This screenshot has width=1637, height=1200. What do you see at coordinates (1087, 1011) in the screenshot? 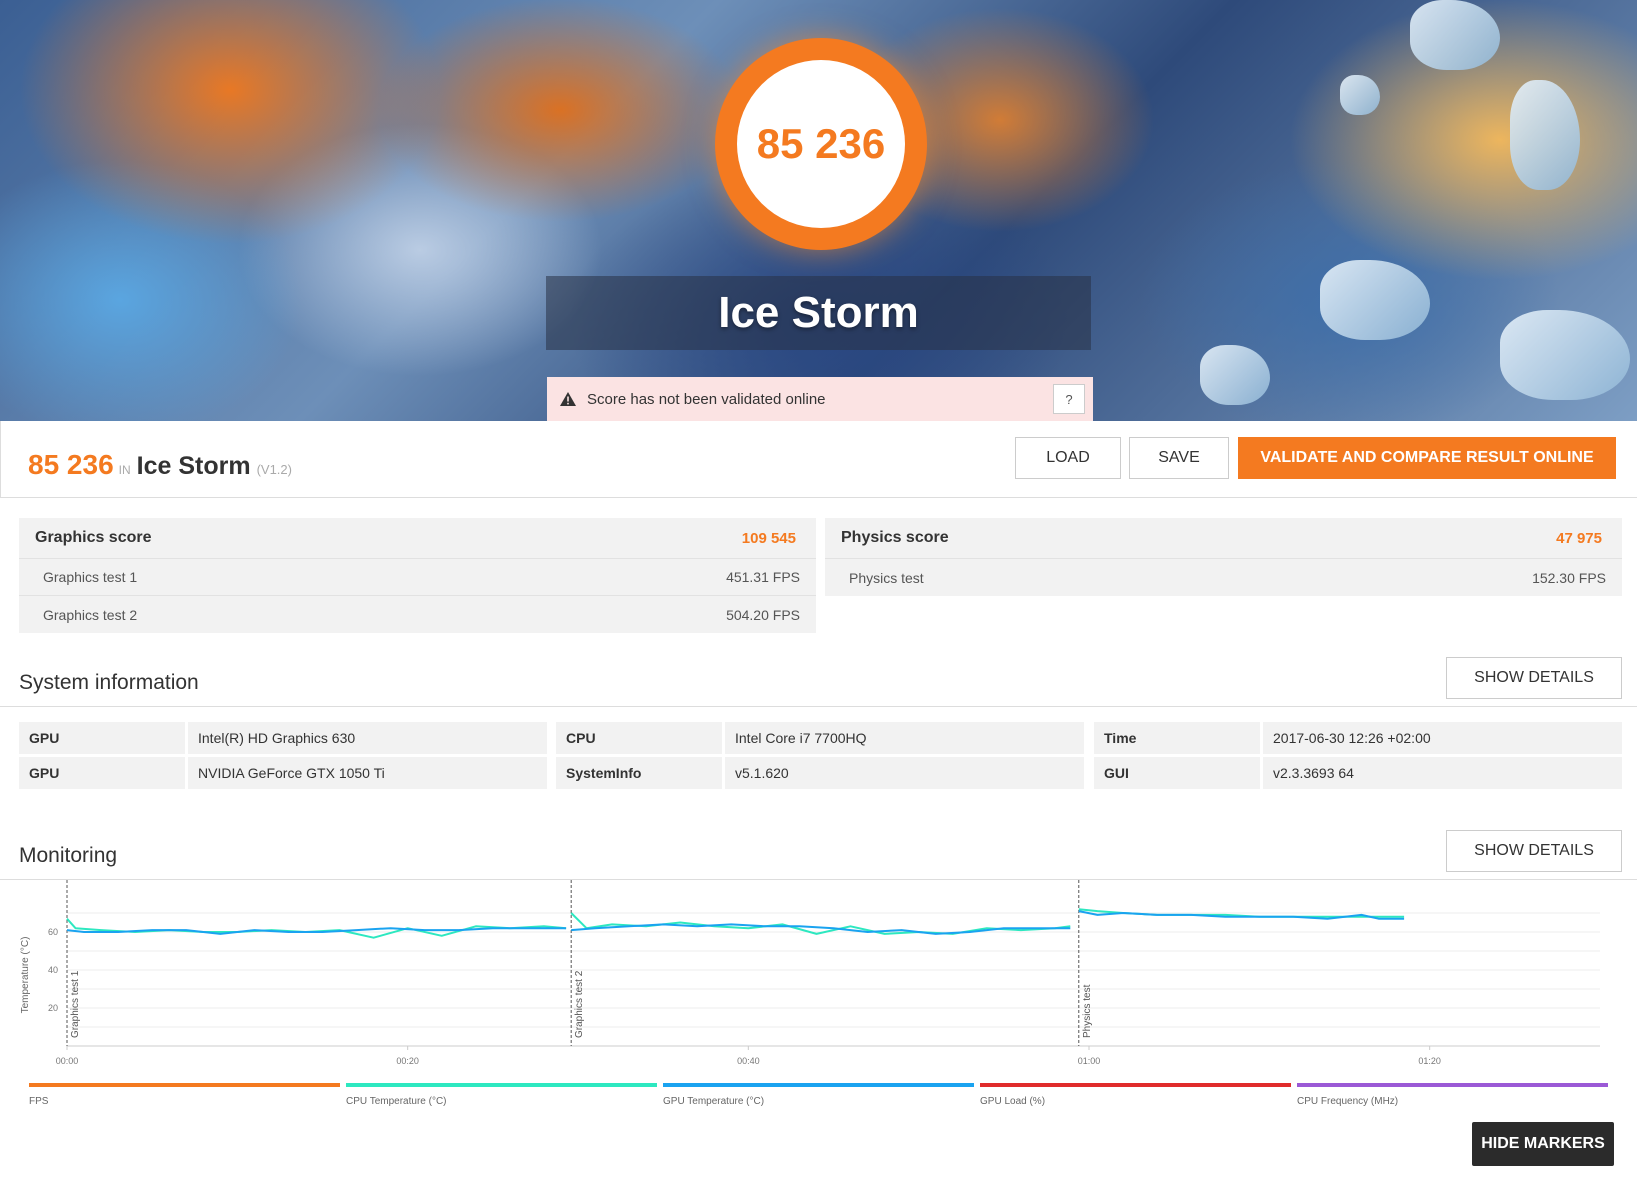
I see `chart-marker-label: Physics test` at bounding box center [1087, 1011].